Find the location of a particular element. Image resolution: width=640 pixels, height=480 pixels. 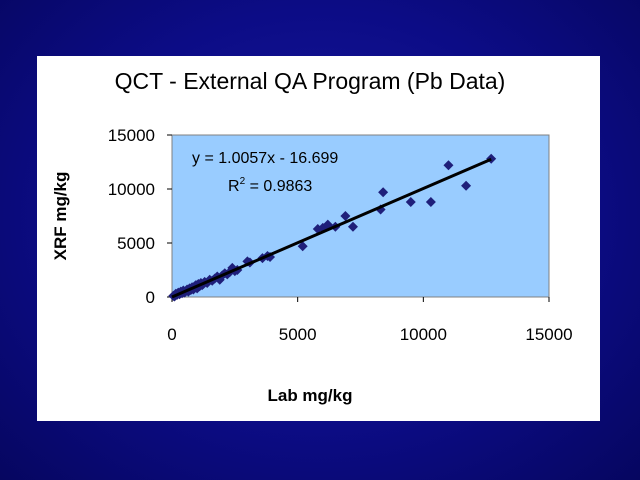

y-tick-label: 10000 is located at coordinates (131, 189).